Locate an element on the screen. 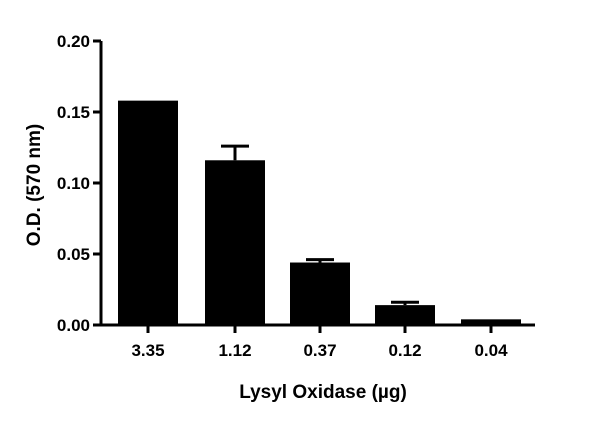  y-tick-label: 0.20 is located at coordinates (73, 41).